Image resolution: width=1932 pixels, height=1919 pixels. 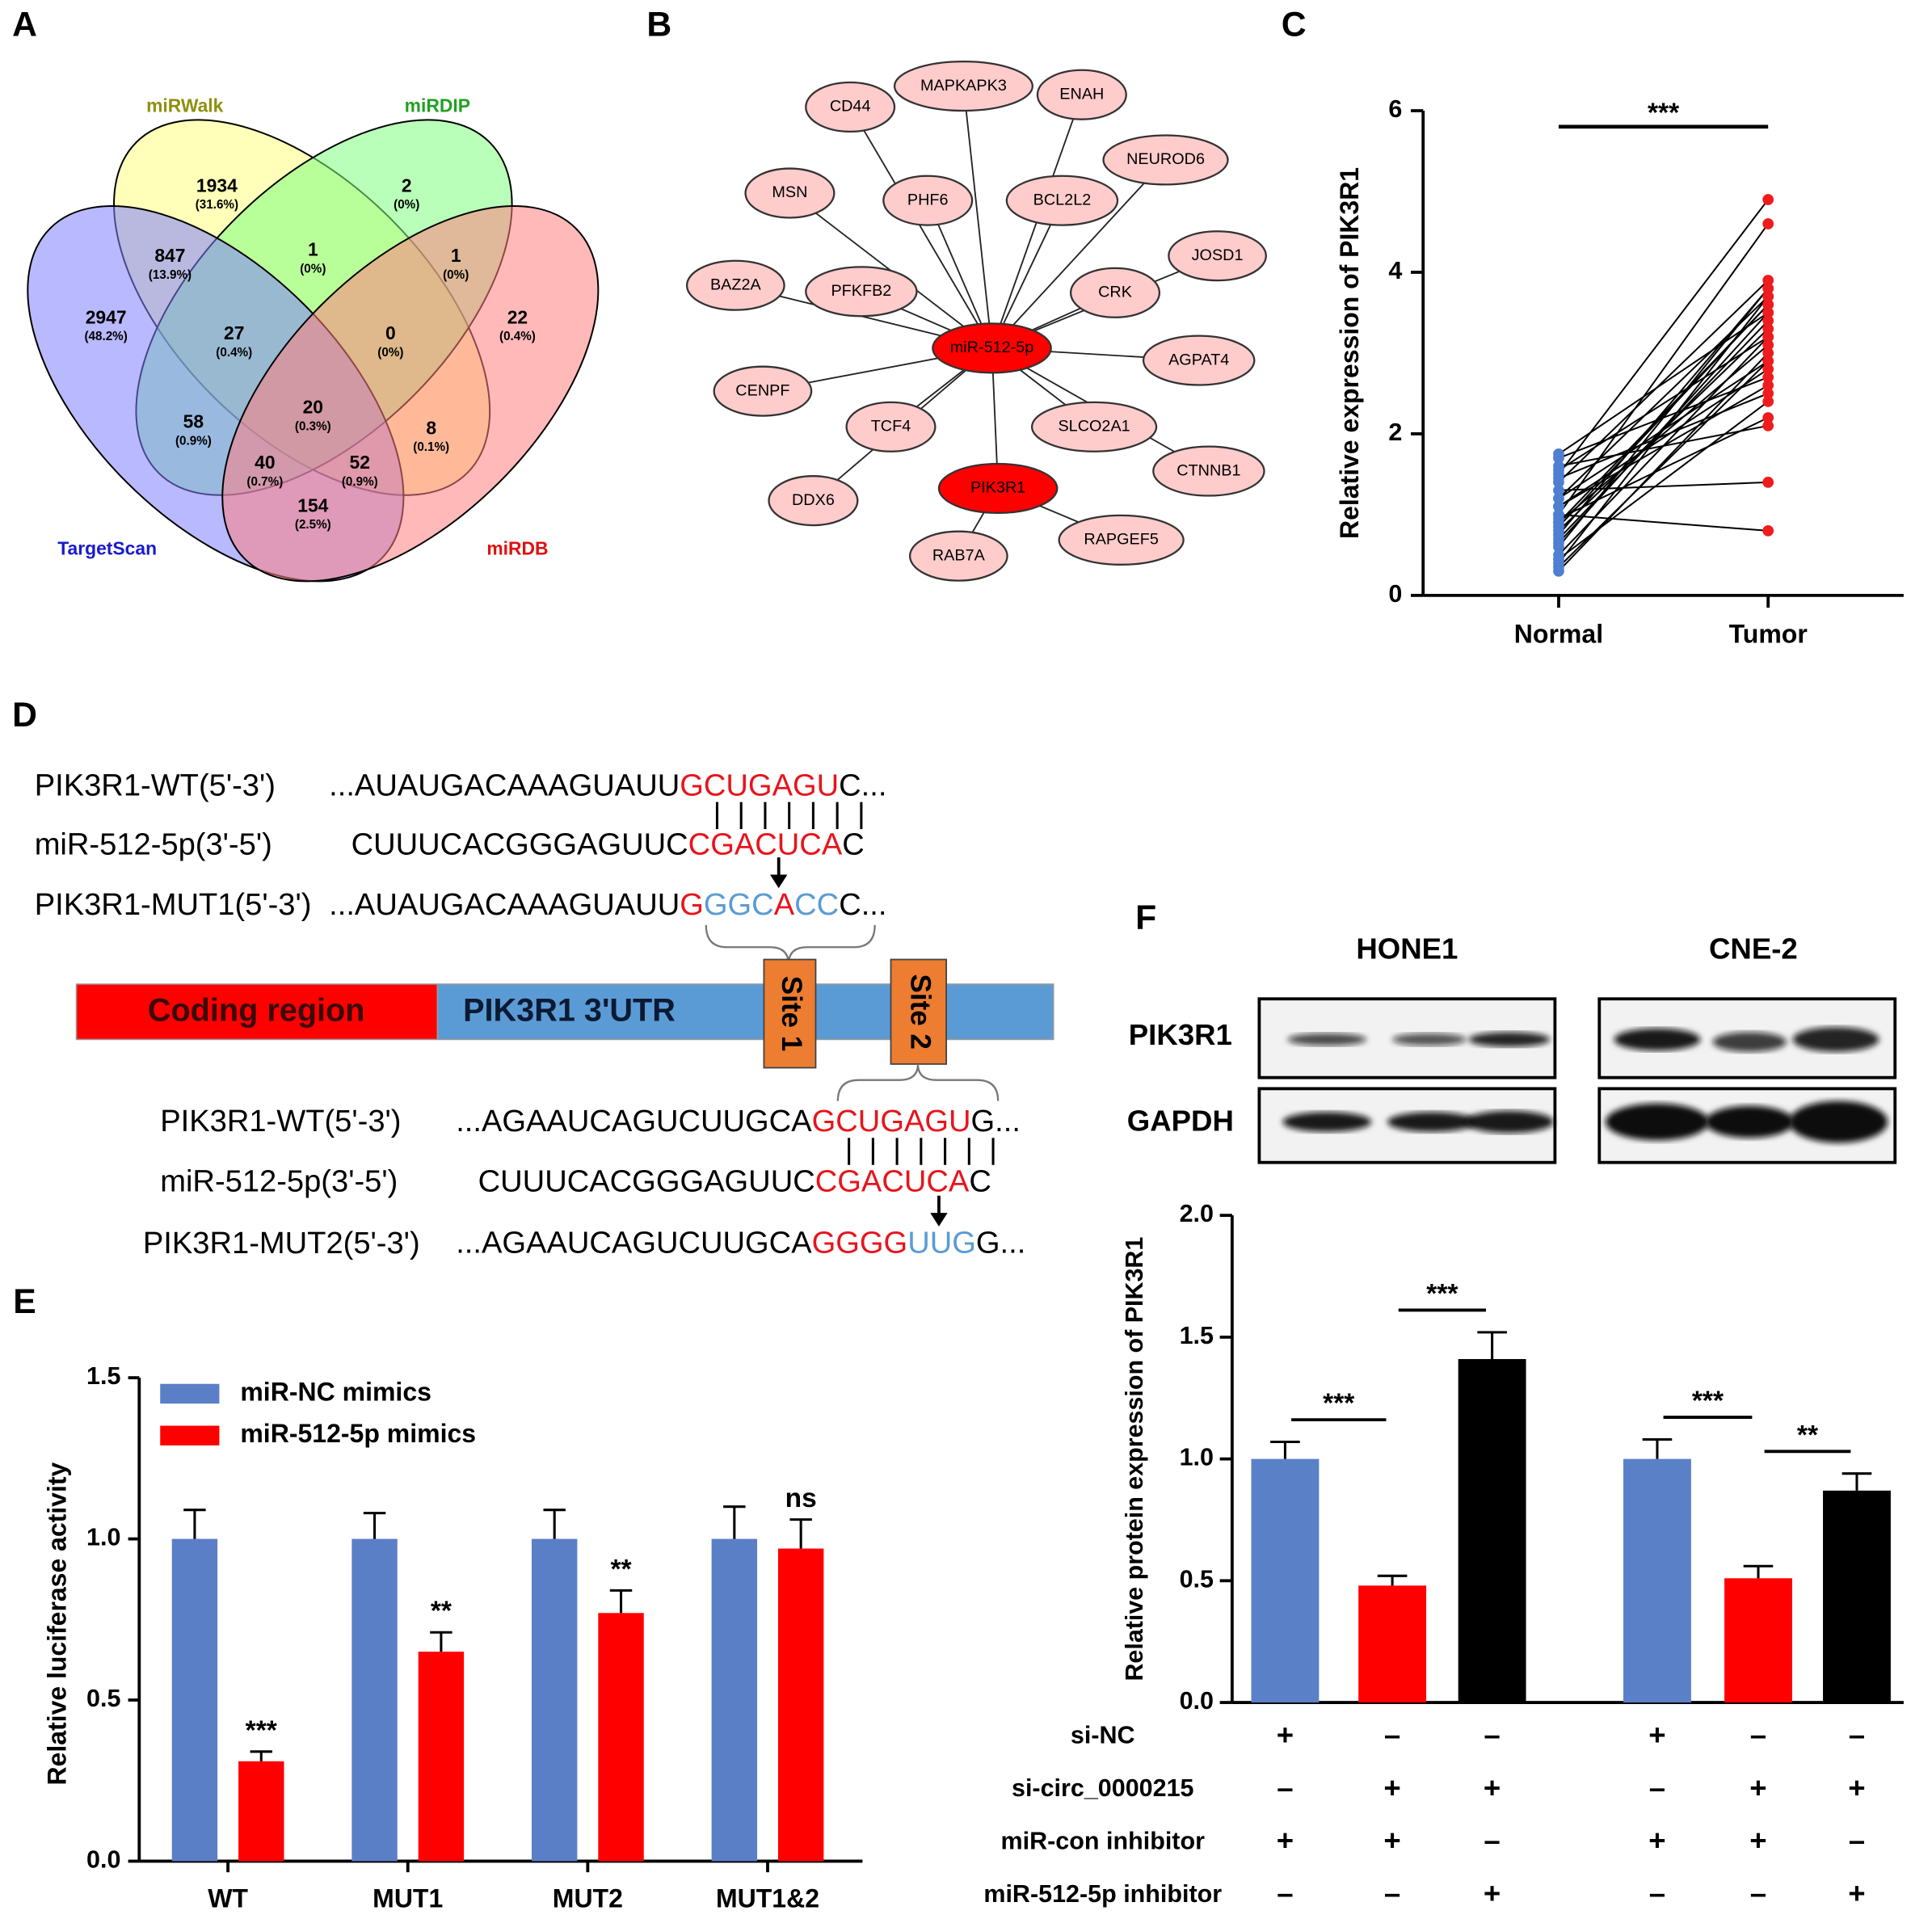 I want to click on y-tick-label: 1.0, so click(x=1197, y=1457).